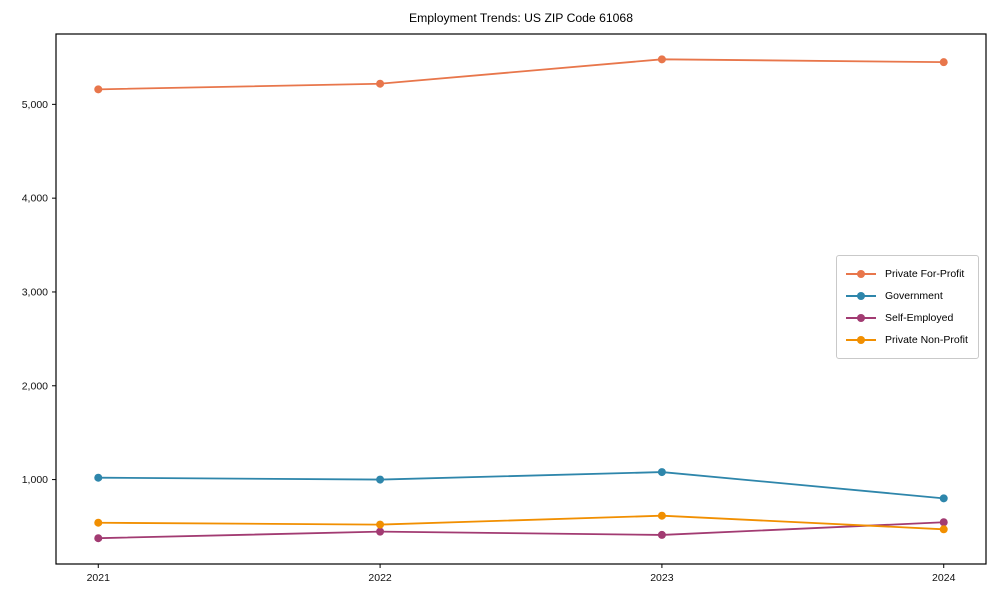 The image size is (1000, 600). What do you see at coordinates (35, 105) in the screenshot?
I see `y-tick-label: 5,000` at bounding box center [35, 105].